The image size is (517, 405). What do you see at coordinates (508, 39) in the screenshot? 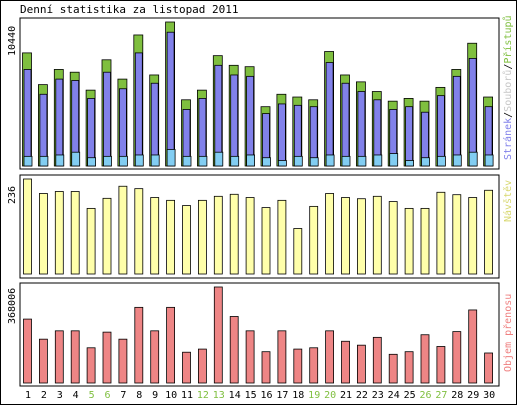
I see `legend-hits: Přístupů` at bounding box center [508, 39].